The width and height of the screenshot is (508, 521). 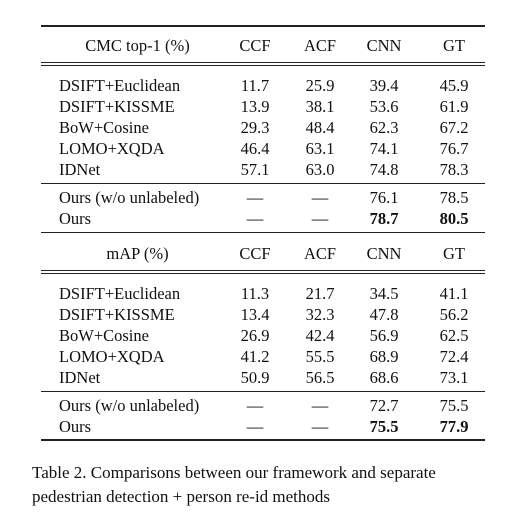 I want to click on table-row: Ours (w/o unlabeled) — — 76.1 78.5, so click(x=254, y=198).